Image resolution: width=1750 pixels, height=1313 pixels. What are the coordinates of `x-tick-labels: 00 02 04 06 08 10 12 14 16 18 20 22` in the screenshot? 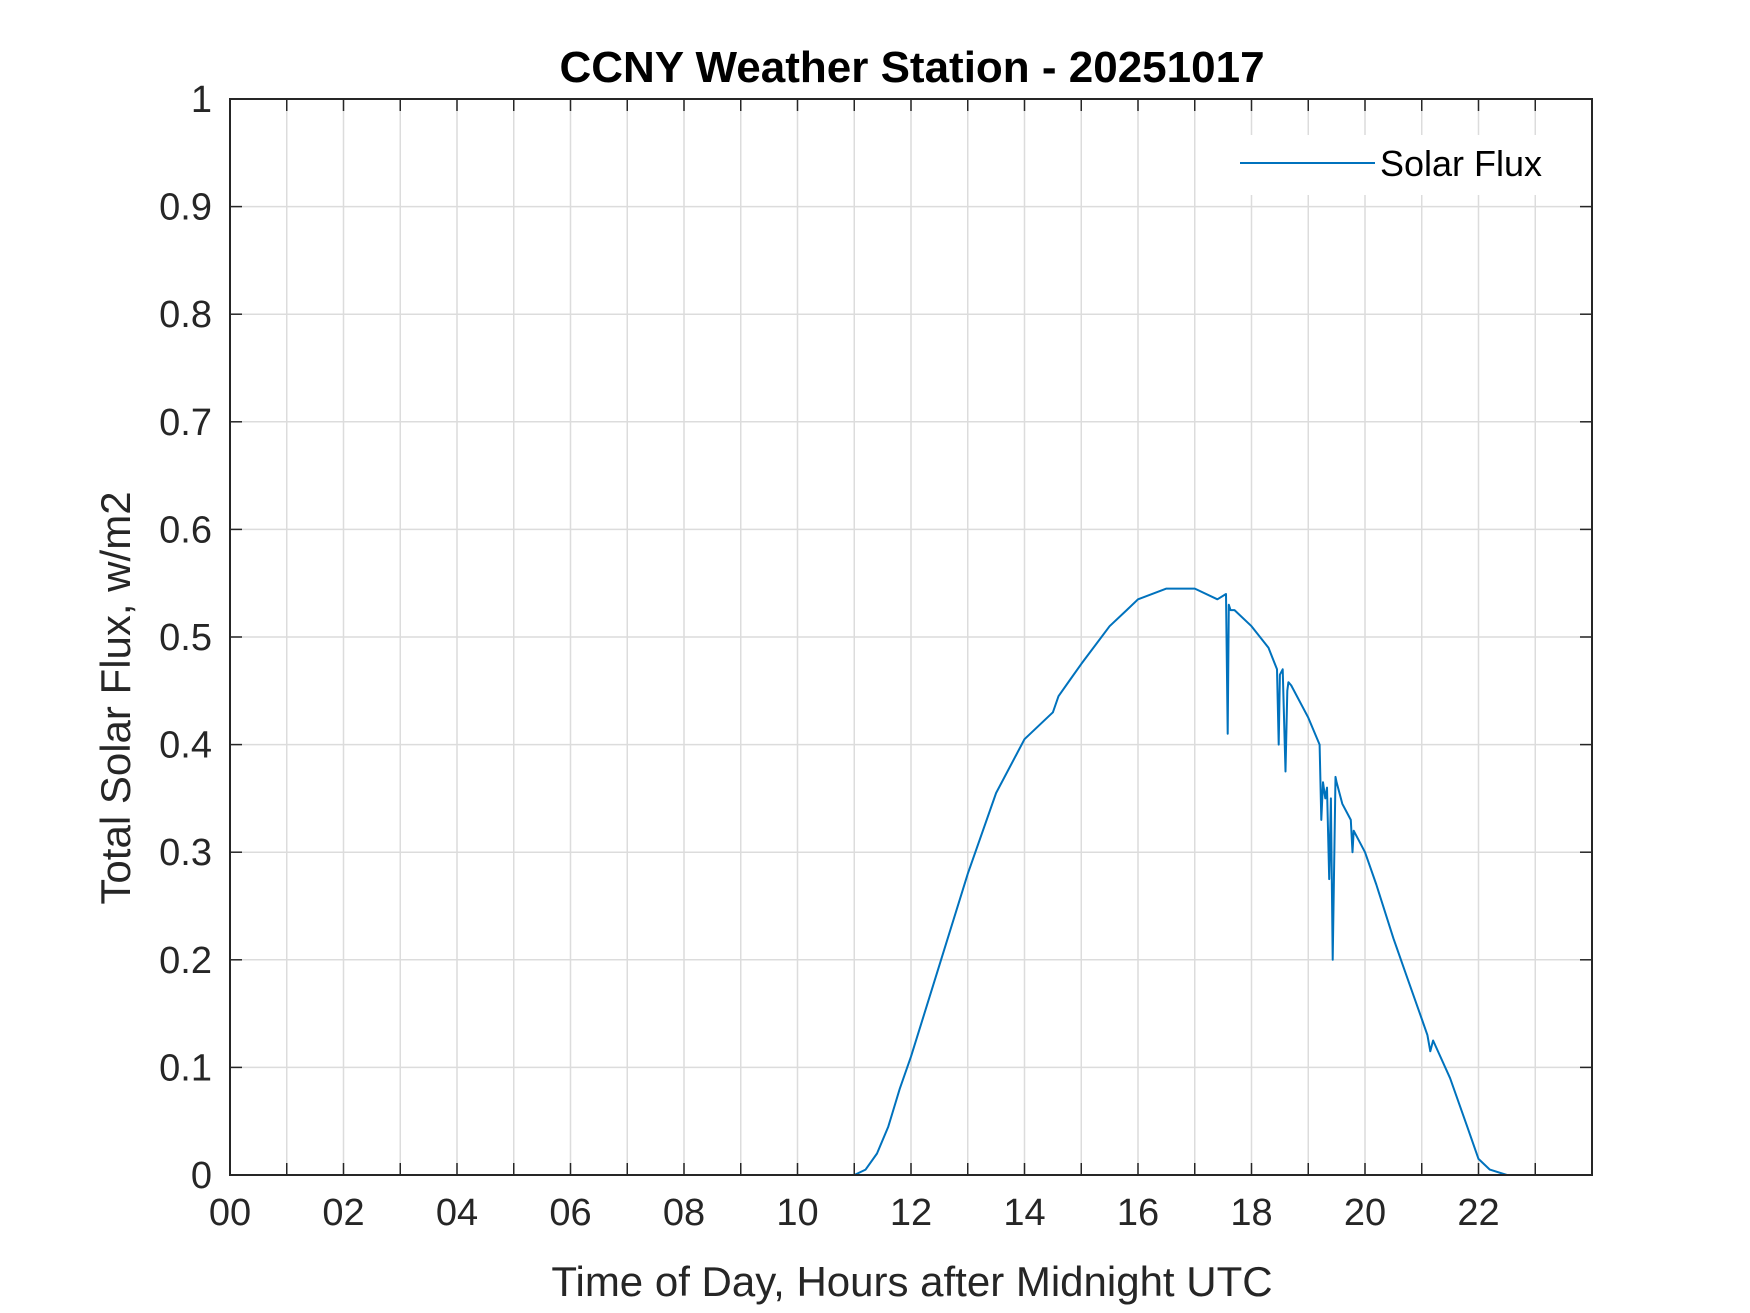 It's located at (854, 1213).